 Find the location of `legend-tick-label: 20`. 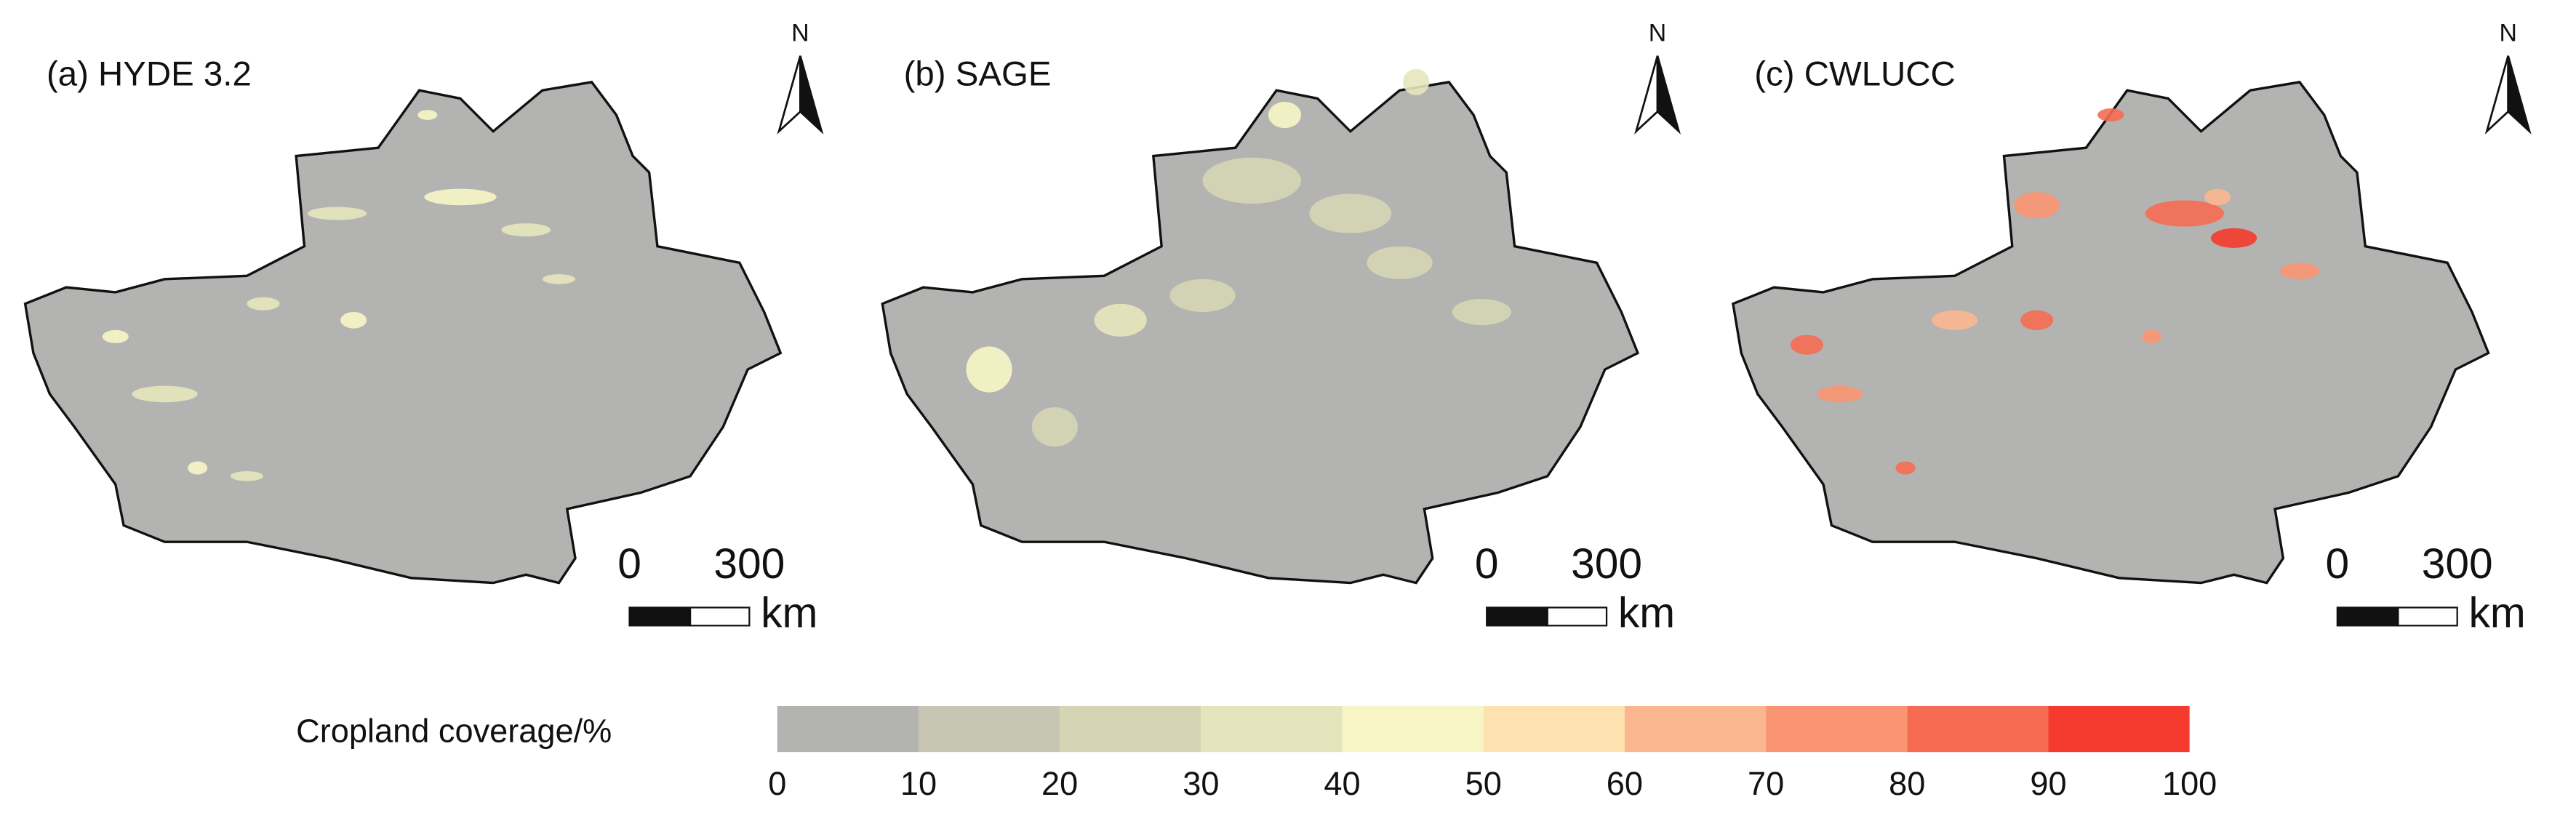

legend-tick-label: 20 is located at coordinates (1059, 783).